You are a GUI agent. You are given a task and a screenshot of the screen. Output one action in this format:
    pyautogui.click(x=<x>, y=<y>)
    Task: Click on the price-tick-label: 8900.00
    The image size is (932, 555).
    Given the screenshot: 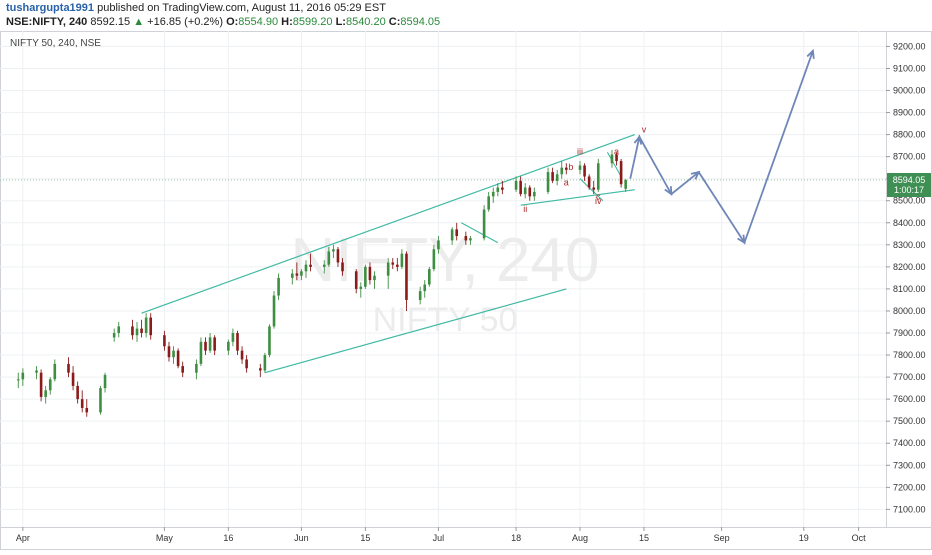 What is the action you would take?
    pyautogui.click(x=909, y=113)
    